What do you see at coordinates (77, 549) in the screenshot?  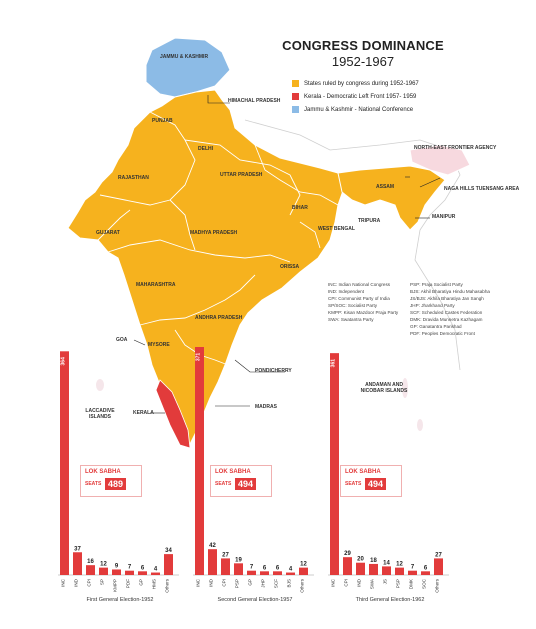 I see `chart-value-label: 37` at bounding box center [77, 549].